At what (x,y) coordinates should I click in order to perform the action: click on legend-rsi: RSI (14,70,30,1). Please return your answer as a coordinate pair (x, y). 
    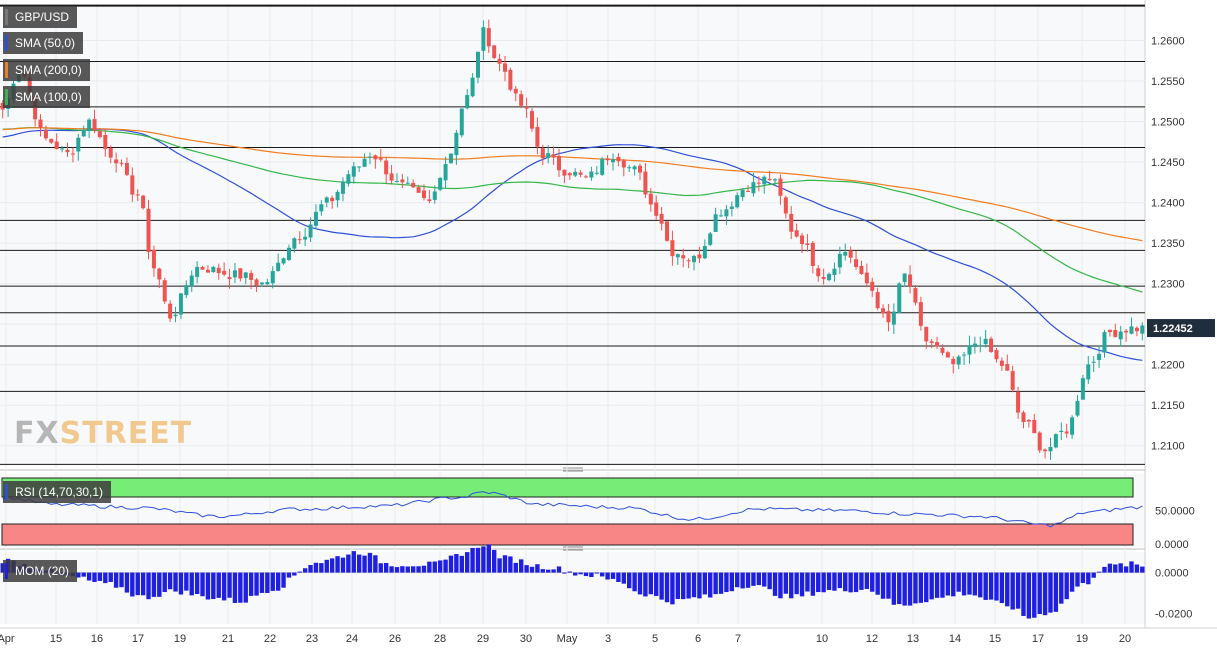
    Looking at the image, I should click on (57, 492).